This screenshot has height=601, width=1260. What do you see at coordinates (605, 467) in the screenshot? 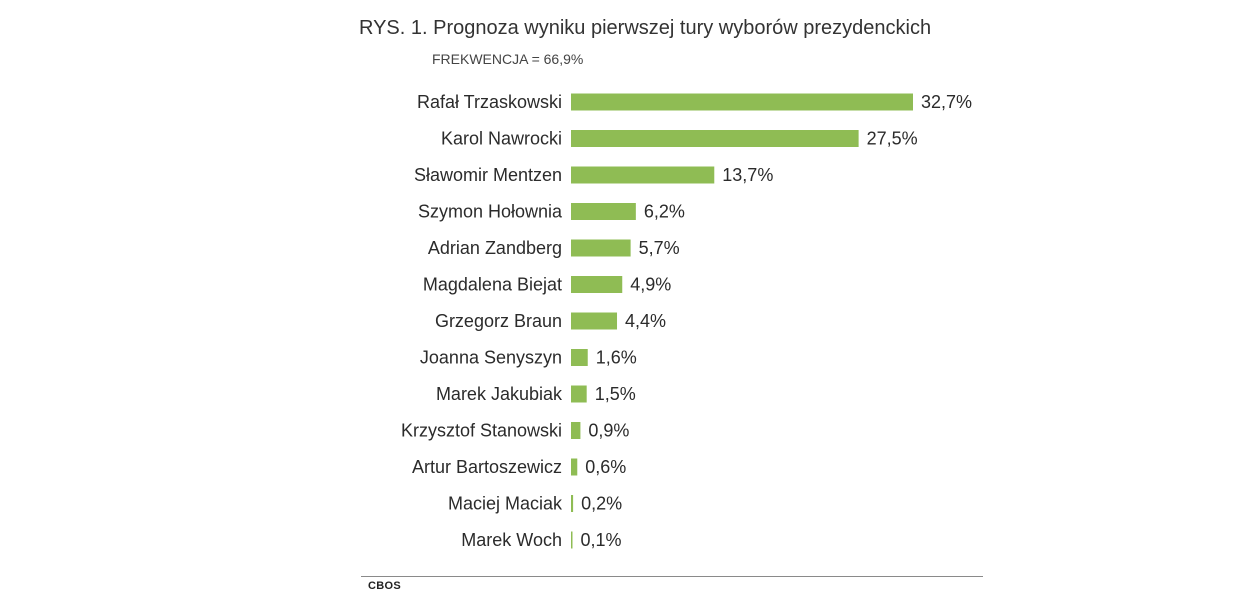
I see `data-label: 0,6%` at bounding box center [605, 467].